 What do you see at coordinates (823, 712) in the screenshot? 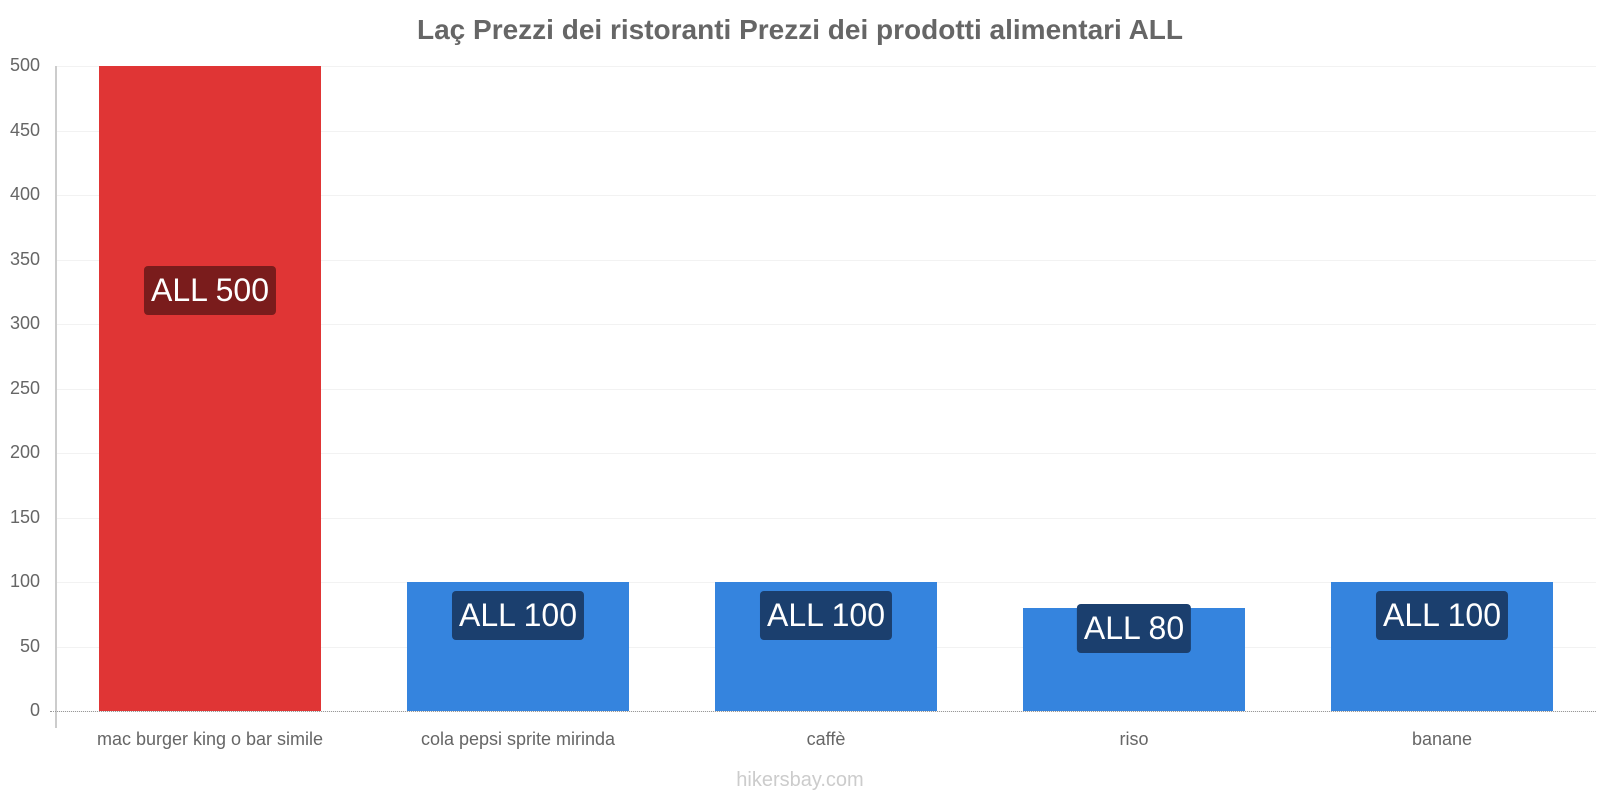
I see `x-axis-line` at bounding box center [823, 712].